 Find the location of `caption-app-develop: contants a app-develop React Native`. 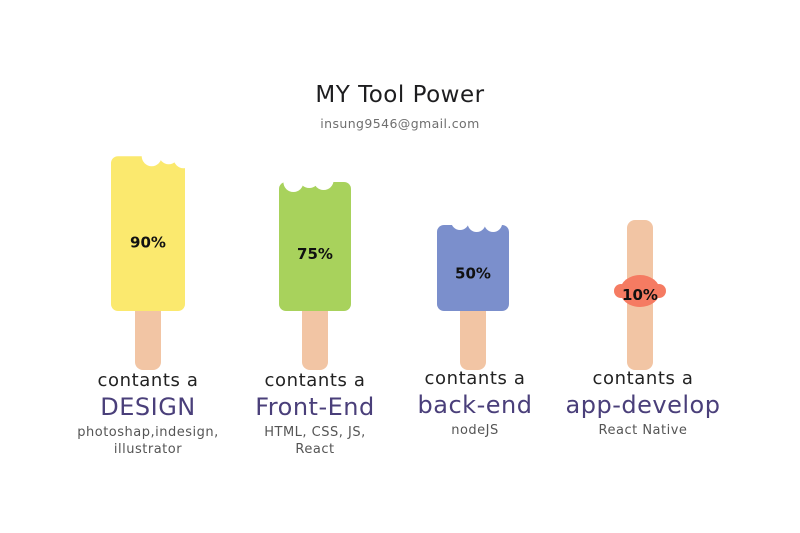

caption-app-develop: contants a app-develop React Native is located at coordinates (643, 403).